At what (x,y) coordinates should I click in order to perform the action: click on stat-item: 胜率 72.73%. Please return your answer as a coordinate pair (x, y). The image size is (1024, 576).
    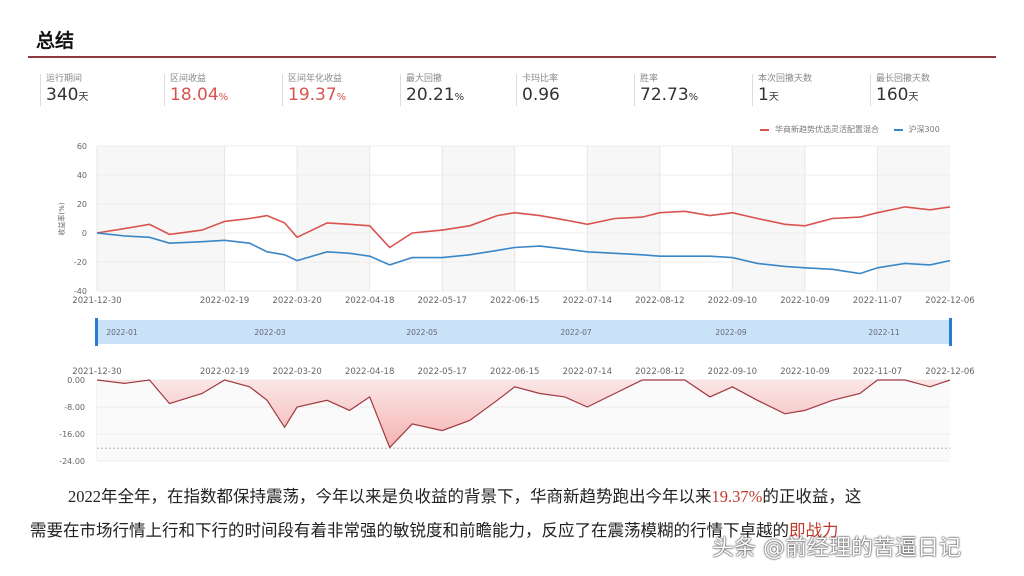
    Looking at the image, I should click on (666, 90).